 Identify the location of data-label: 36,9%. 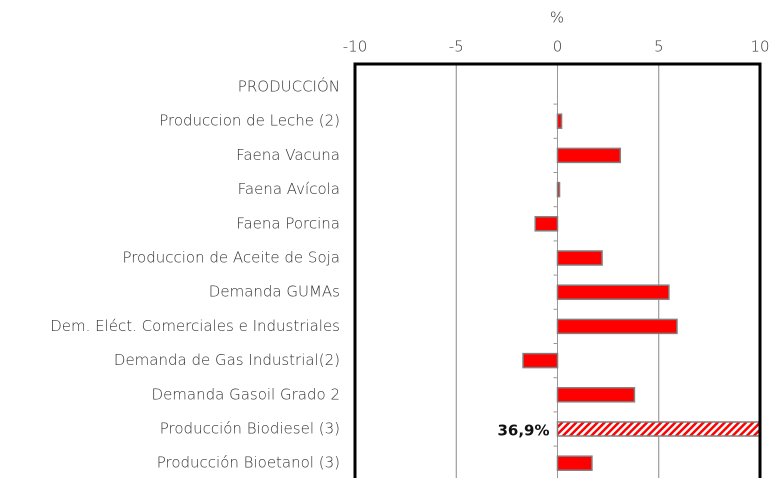
(523, 431).